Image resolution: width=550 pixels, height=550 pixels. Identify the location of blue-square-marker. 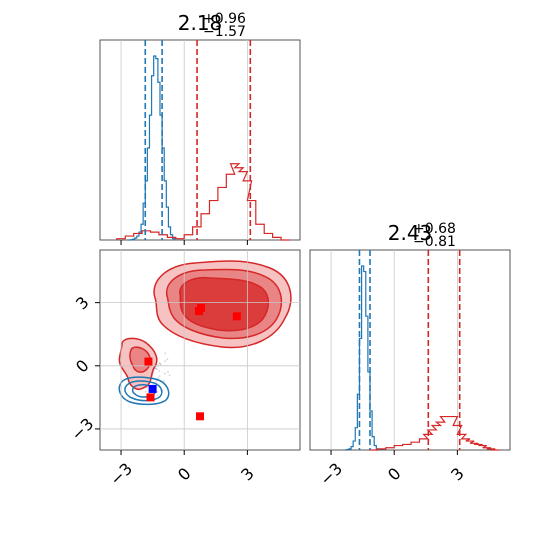
(152, 388).